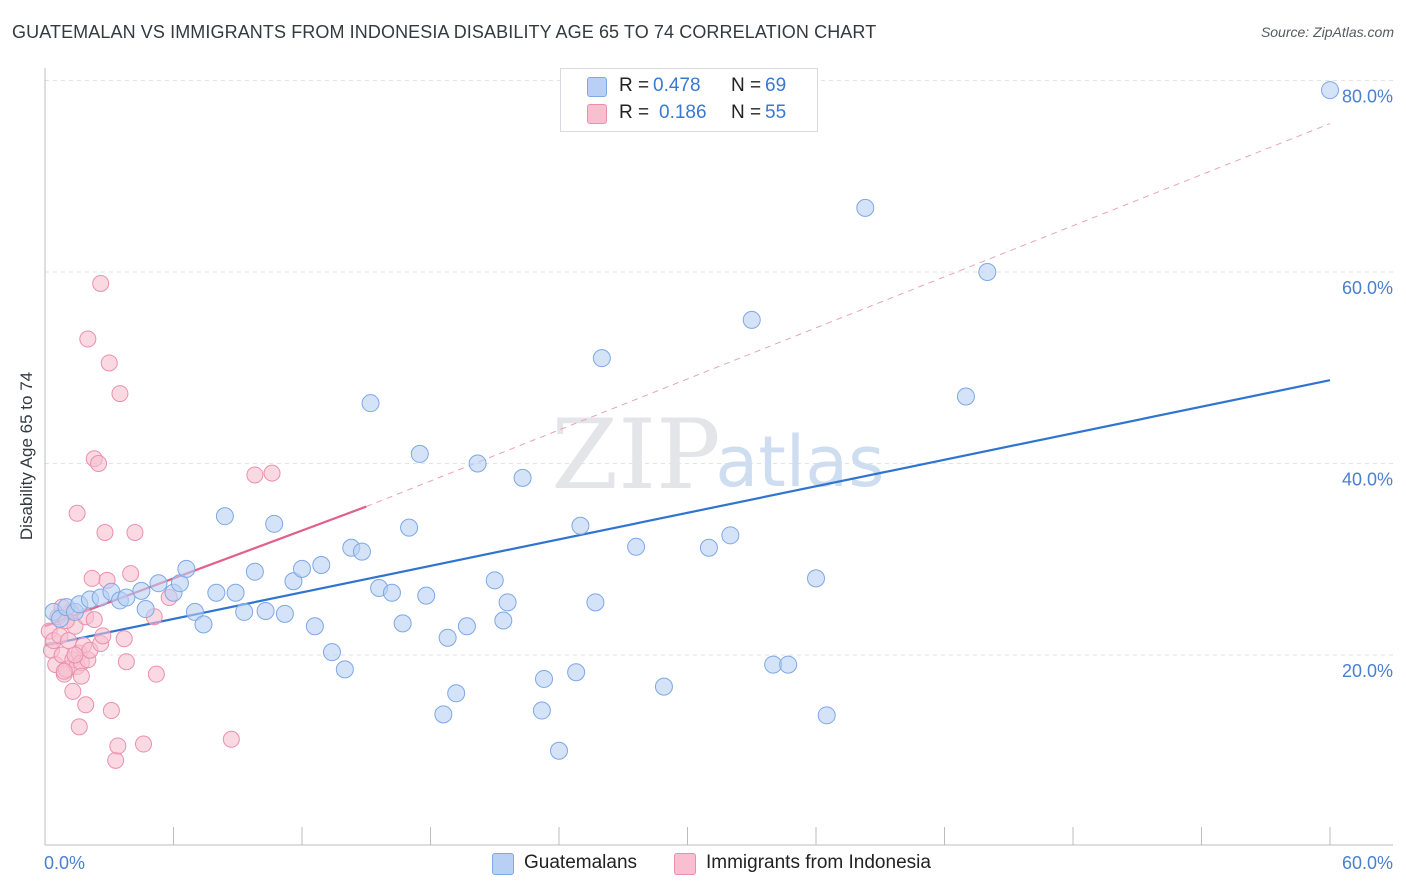 This screenshot has height=892, width=1406. I want to click on source-credit: Source: ZipAtlas.com, so click(1327, 32).